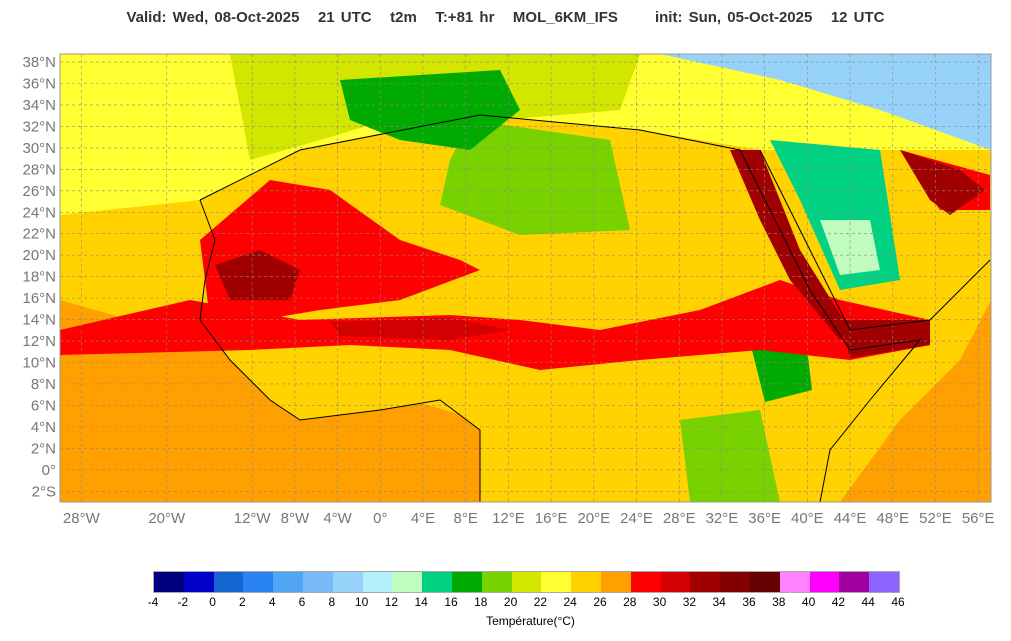 This screenshot has width=1011, height=641. I want to click on lat-tick-label: 4°N, so click(43, 427).